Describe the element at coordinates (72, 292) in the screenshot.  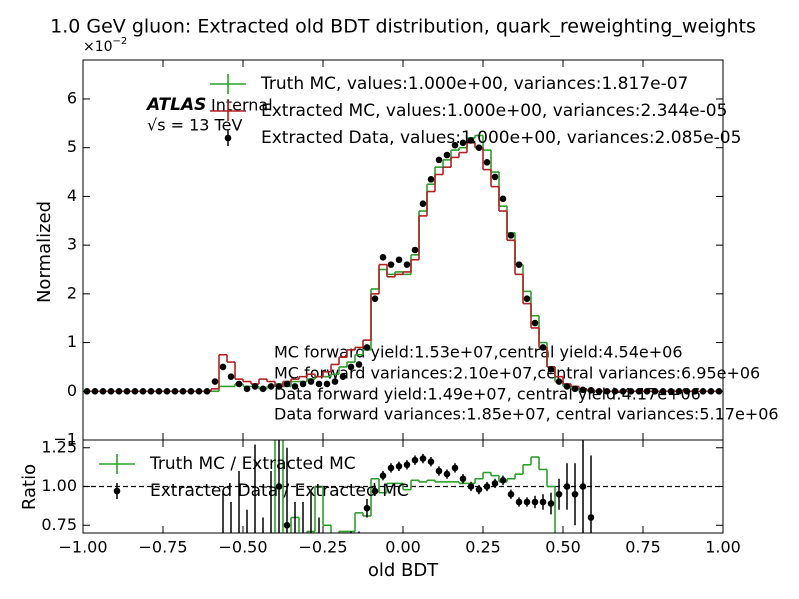
I see `y-tick-label: 2` at that location.